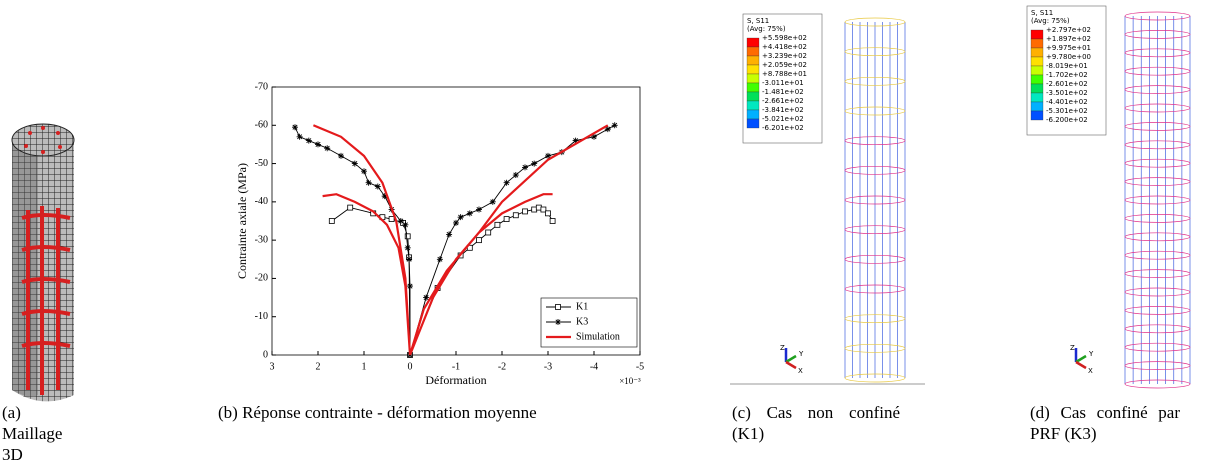 The height and width of the screenshot is (465, 1210). Describe the element at coordinates (783, 110) in the screenshot. I see `legend-value: -3.841e+02` at that location.